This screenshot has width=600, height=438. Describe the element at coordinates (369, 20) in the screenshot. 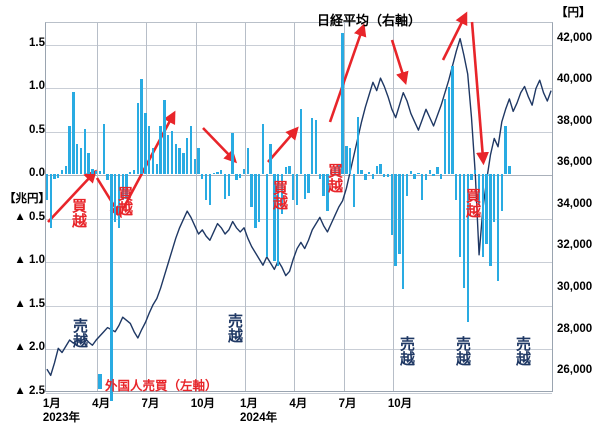

I see `nikkei-series-label: 日経平均（右軸）` at that location.